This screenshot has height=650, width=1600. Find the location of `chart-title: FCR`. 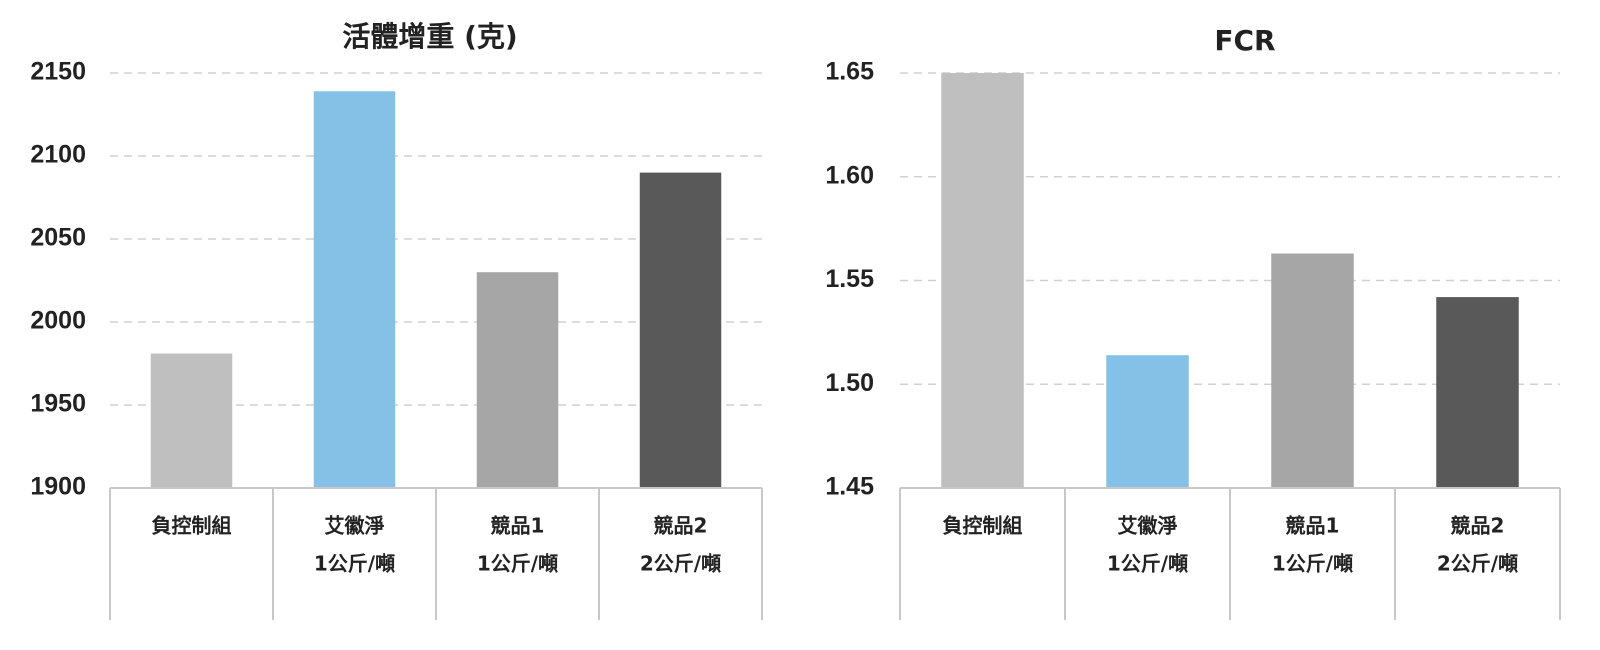

chart-title: FCR is located at coordinates (1244, 40).